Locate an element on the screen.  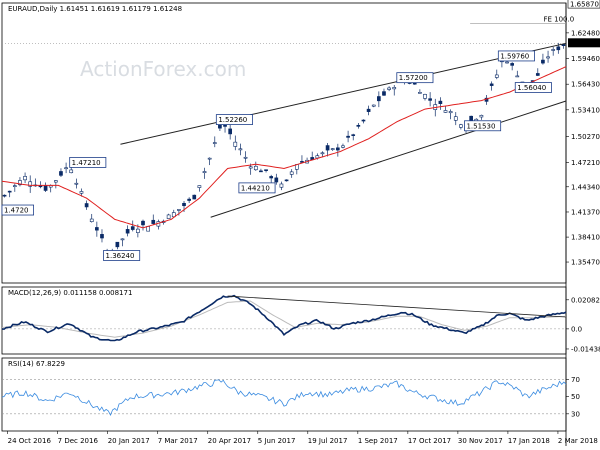
macd-y-tick-label: 0.0 is located at coordinates (576, 329).